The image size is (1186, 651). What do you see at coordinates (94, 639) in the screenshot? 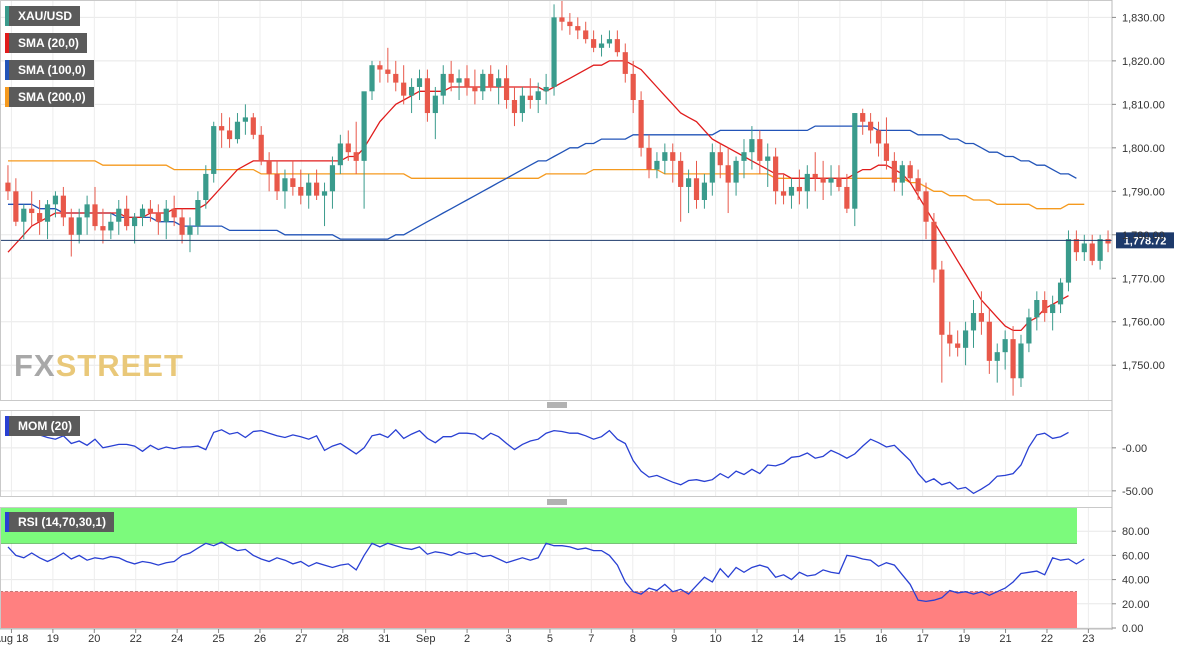
I see `x-tick-label: 20` at bounding box center [94, 639].